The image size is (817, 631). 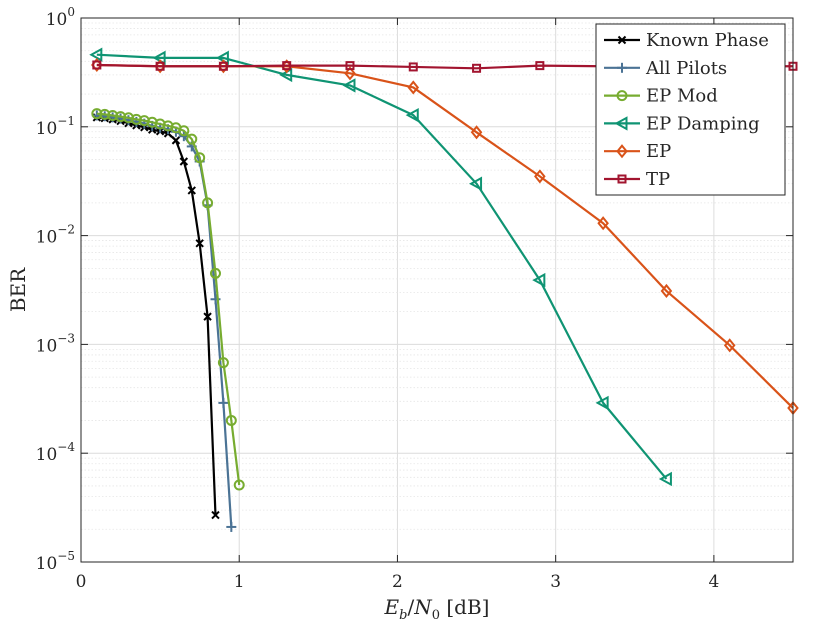 I want to click on legend-entry-ep-mod: EP Mod, so click(x=661, y=96).